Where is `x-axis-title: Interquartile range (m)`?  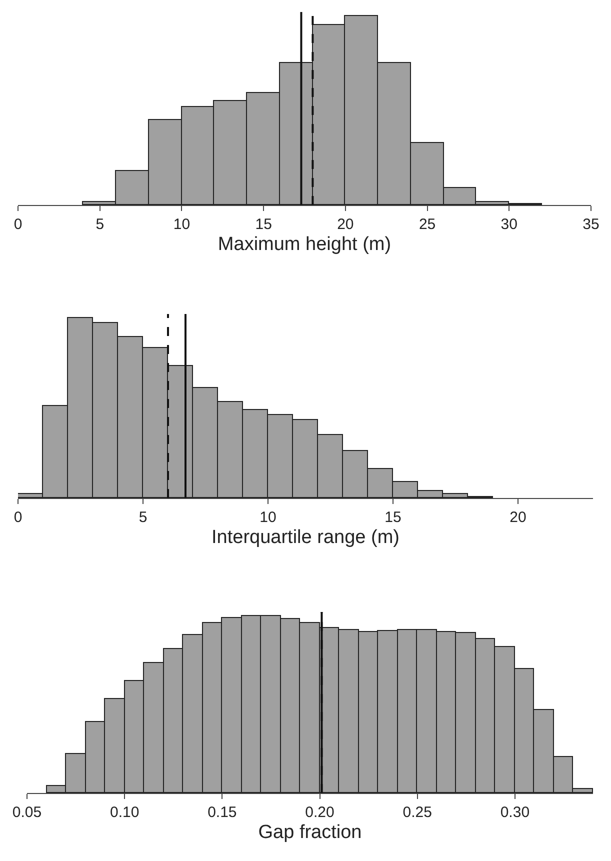
x-axis-title: Interquartile range (m) is located at coordinates (306, 537).